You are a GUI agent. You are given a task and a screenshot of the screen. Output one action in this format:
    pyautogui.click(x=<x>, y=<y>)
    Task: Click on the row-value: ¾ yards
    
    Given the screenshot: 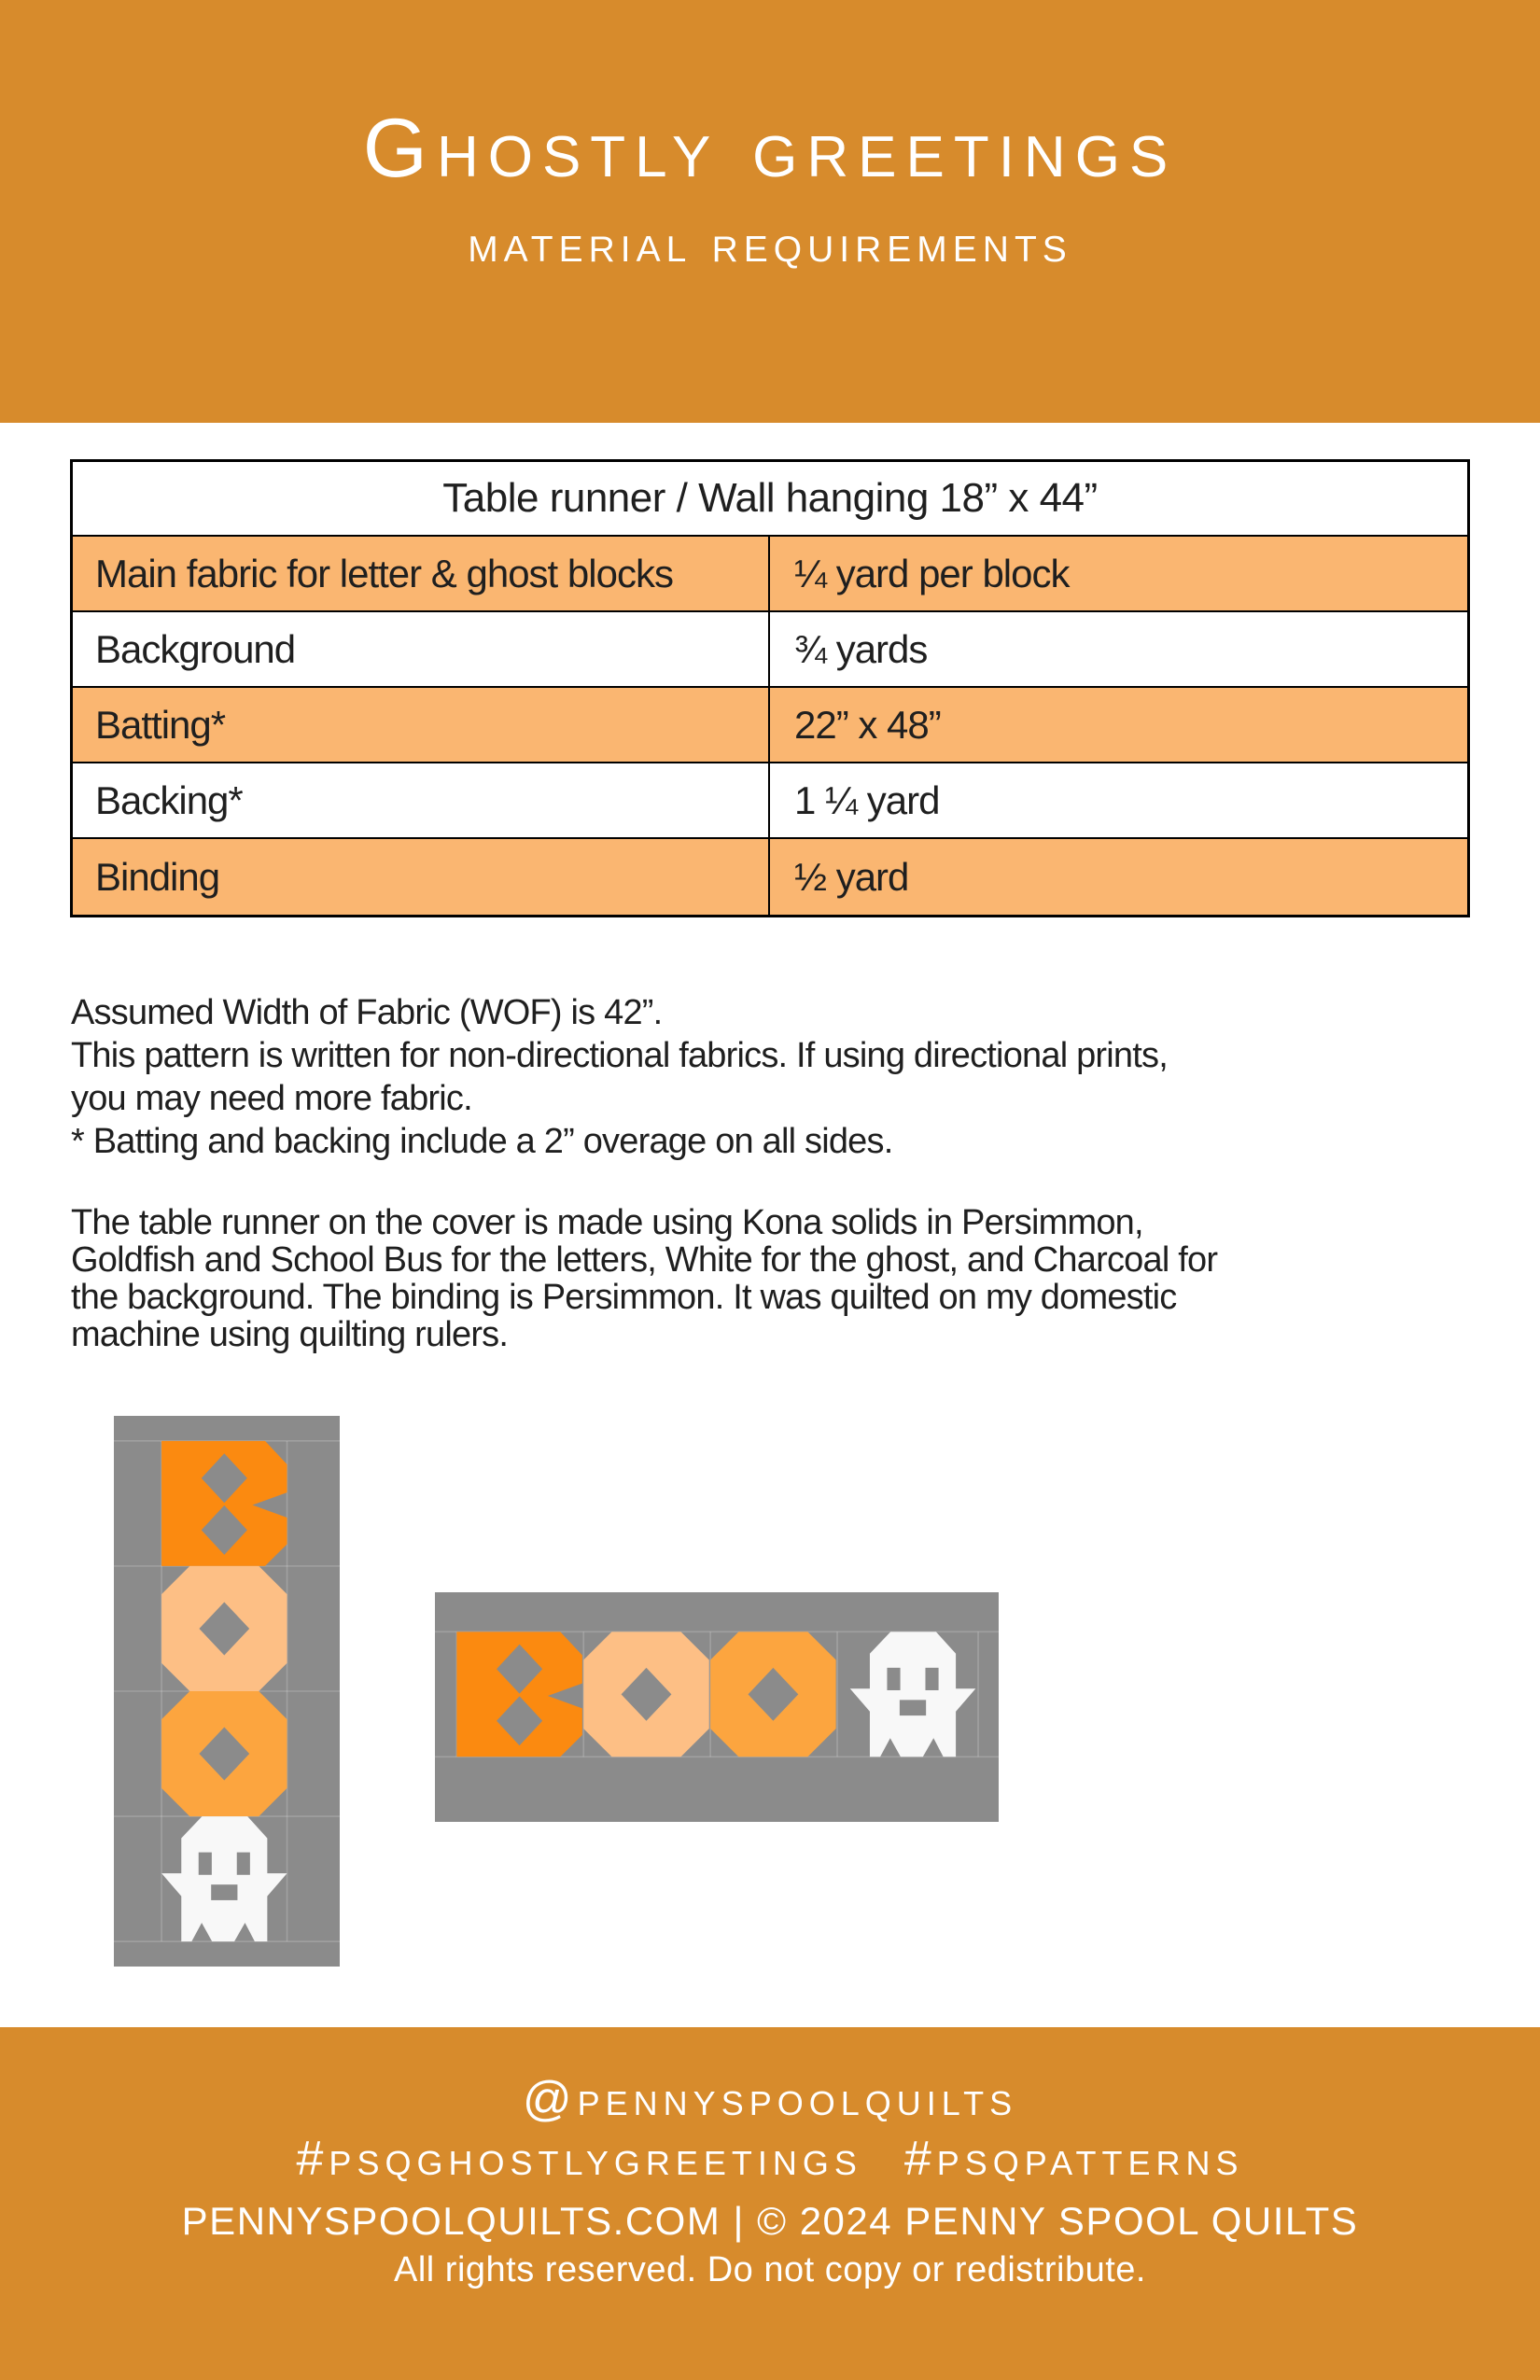 What is the action you would take?
    pyautogui.click(x=861, y=648)
    